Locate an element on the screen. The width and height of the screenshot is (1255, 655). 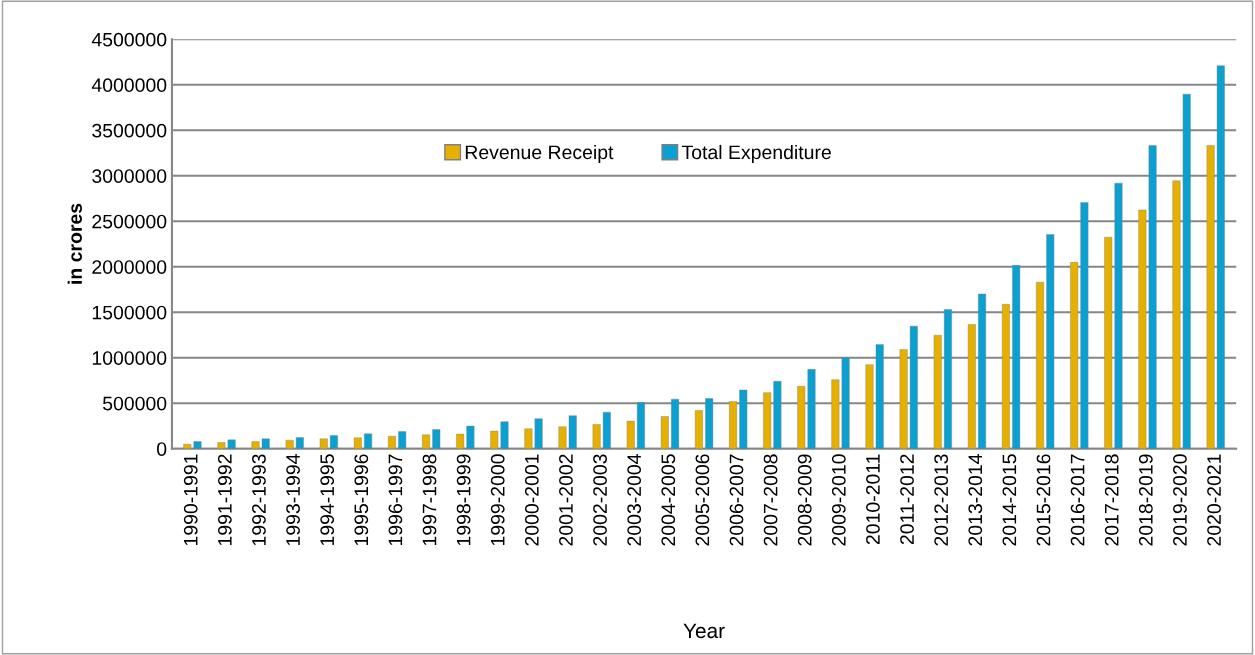
x-tick-label: 2011-2012 is located at coordinates (907, 499).